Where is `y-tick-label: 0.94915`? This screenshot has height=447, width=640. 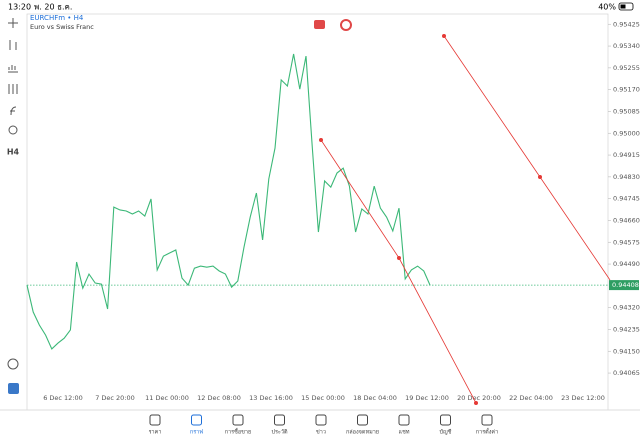
y-tick-label: 0.94915 is located at coordinates (626, 155).